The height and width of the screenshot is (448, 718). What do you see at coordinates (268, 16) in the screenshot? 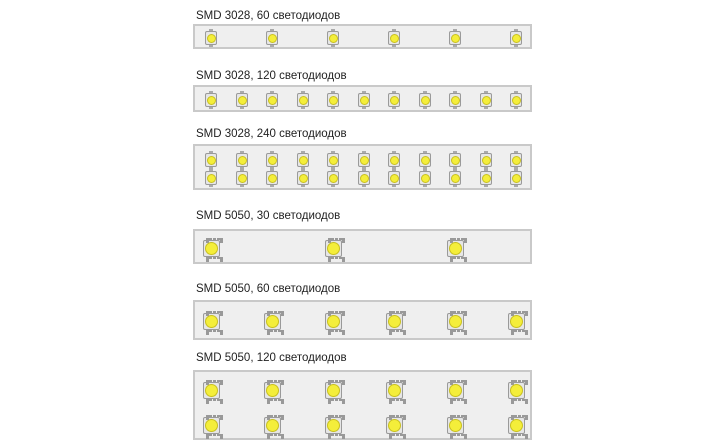
I see `strip-label: SMD 3028, 60 светодиодов` at bounding box center [268, 16].